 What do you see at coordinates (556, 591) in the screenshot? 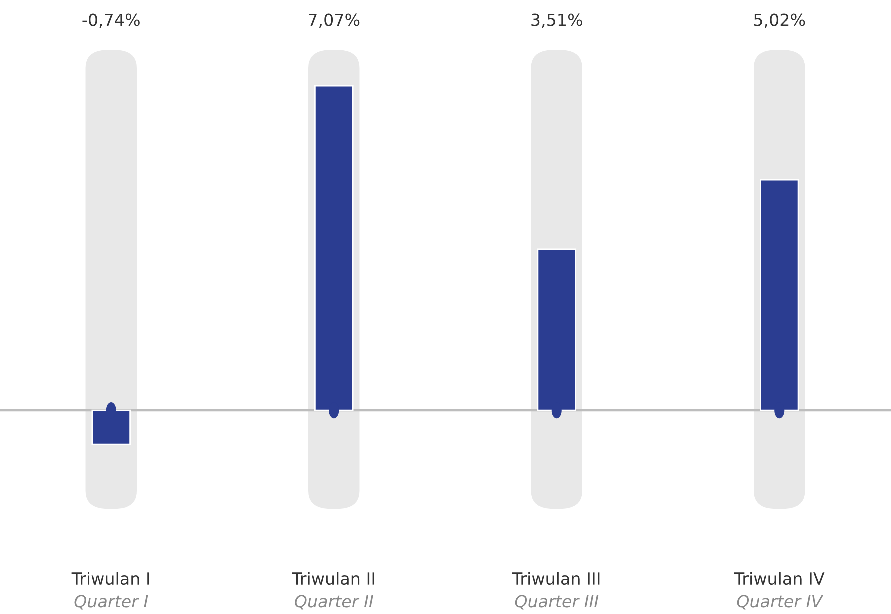
I see `x-tick-label: Triwulan III Quarter III` at bounding box center [556, 591].